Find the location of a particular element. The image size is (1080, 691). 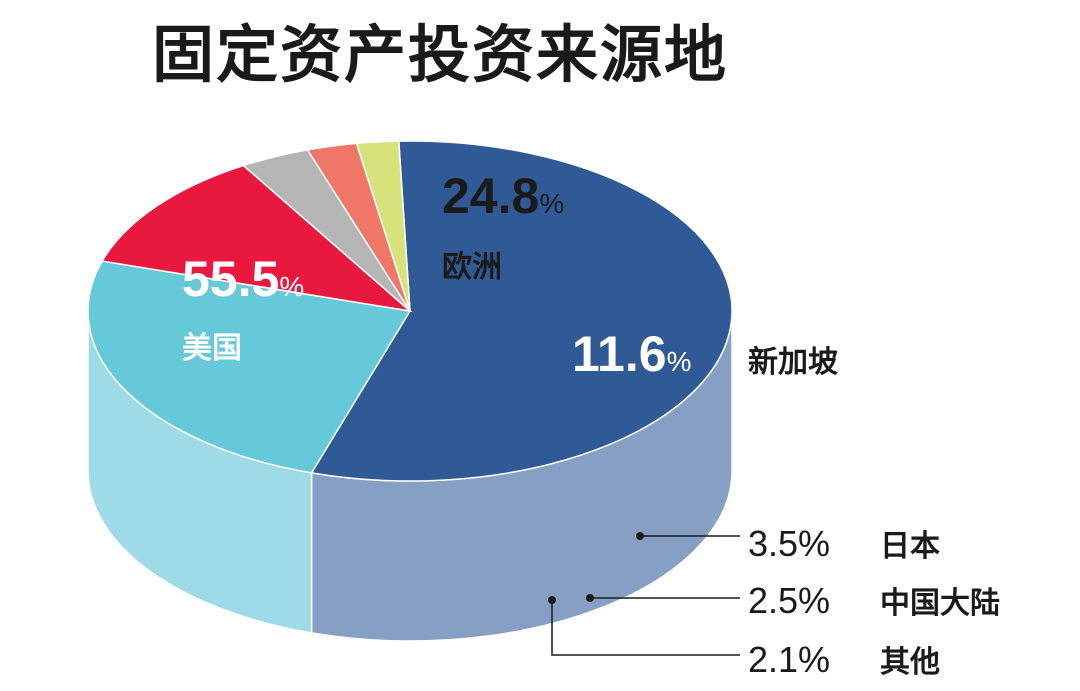

category-label-日本: 日本 is located at coordinates (910, 546).